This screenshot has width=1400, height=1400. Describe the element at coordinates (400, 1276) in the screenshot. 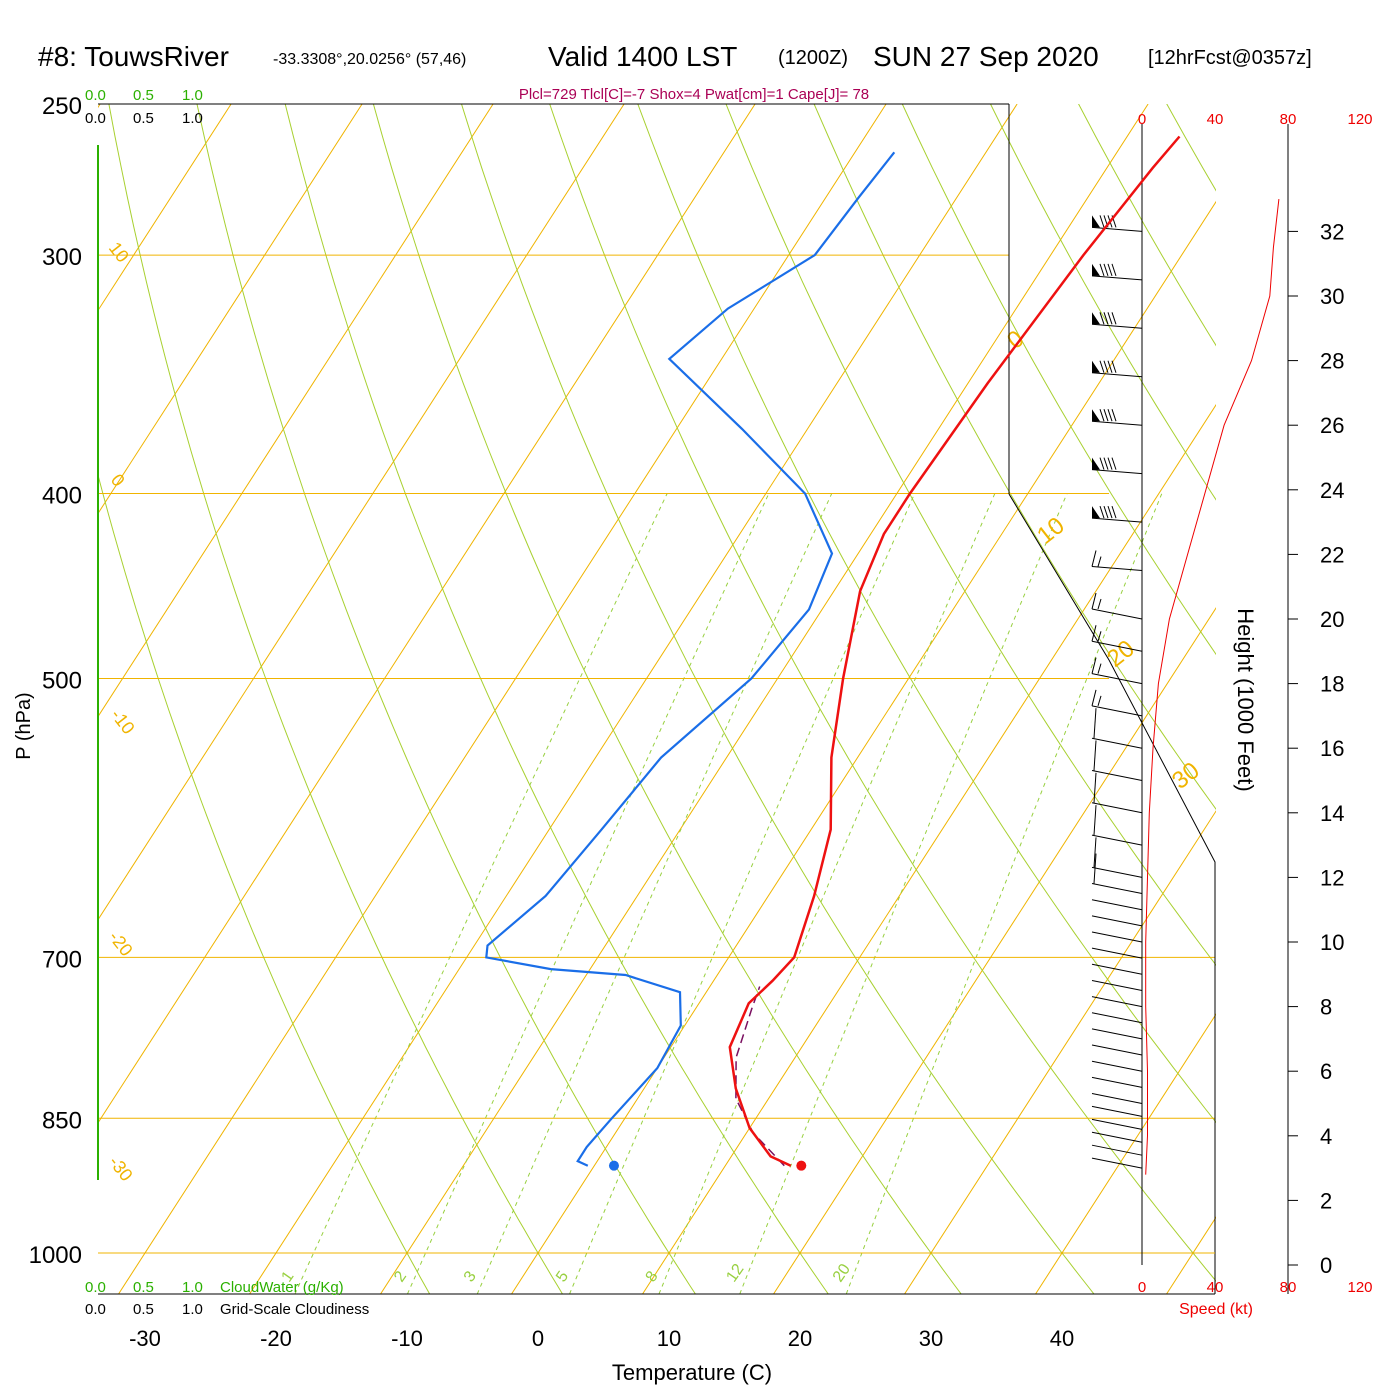

I see `mixing-ratio-label: 2` at that location.